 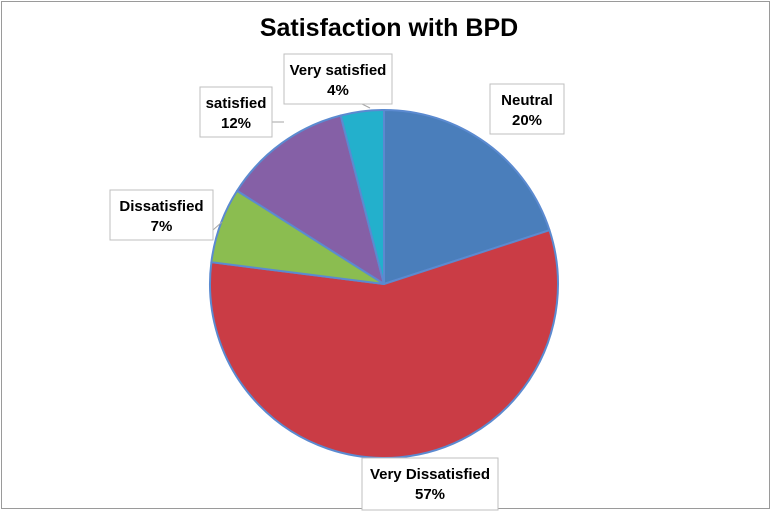 What do you see at coordinates (527, 120) in the screenshot?
I see `data-label-percent: 20%` at bounding box center [527, 120].